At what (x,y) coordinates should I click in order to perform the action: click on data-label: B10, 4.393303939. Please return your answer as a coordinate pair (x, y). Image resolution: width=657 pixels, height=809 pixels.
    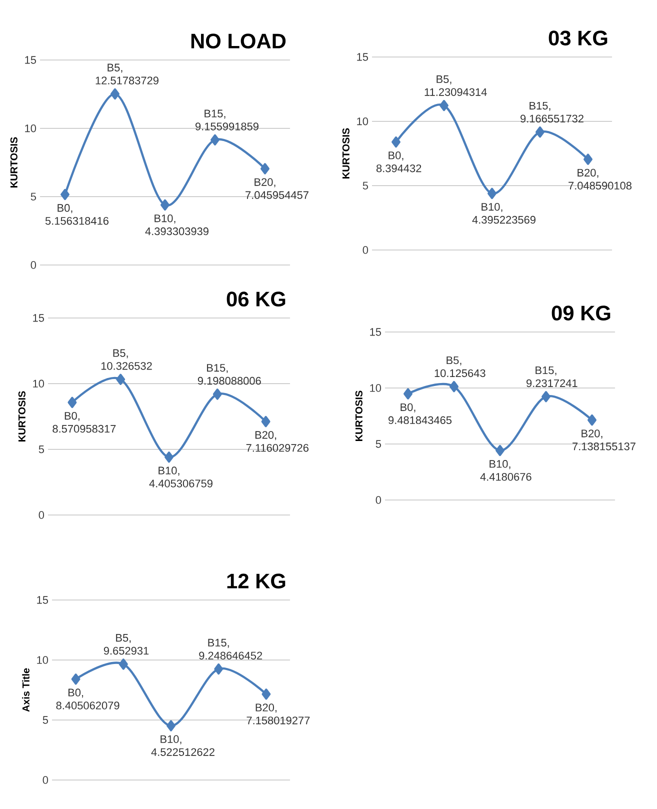
    Looking at the image, I should click on (176, 225).